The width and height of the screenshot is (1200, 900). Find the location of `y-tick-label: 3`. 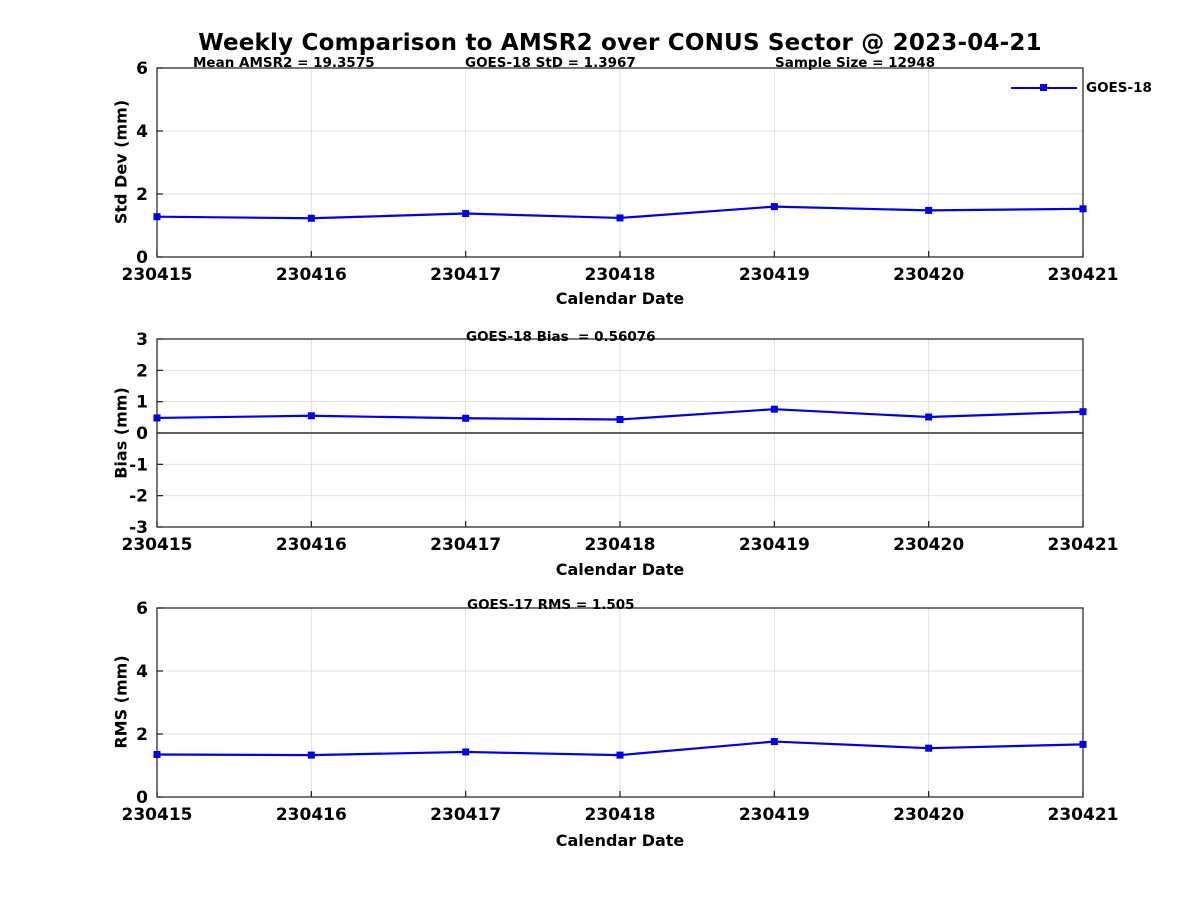

y-tick-label: 3 is located at coordinates (142, 340).